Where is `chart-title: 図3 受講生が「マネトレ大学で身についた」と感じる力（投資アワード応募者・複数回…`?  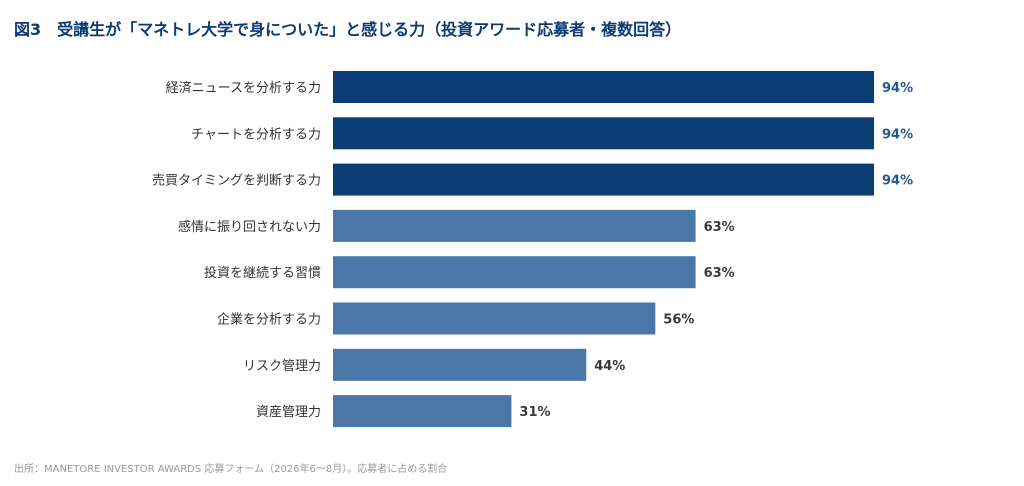 chart-title: 図3 受講生が「マネトレ大学で身についた」と感じる力（投資アワード応募者・複数回… is located at coordinates (348, 29).